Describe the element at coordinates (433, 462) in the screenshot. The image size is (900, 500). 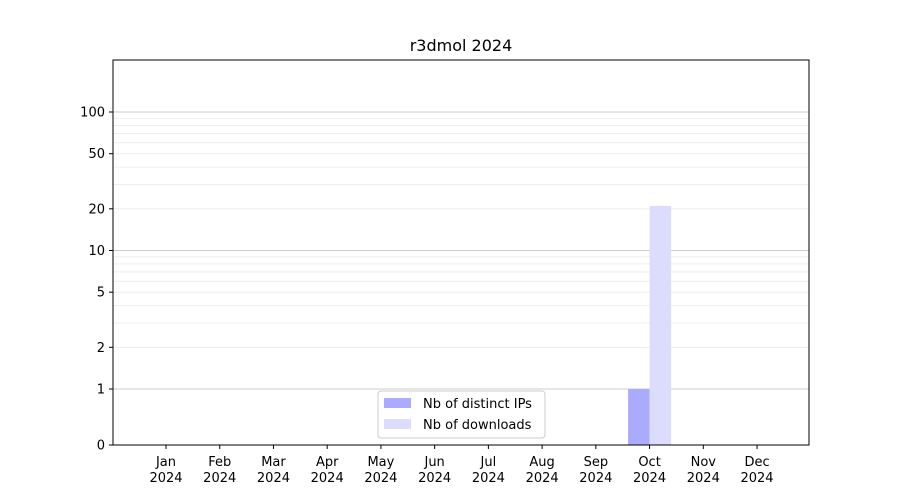
I see `x-tick-label-month: Jun` at that location.